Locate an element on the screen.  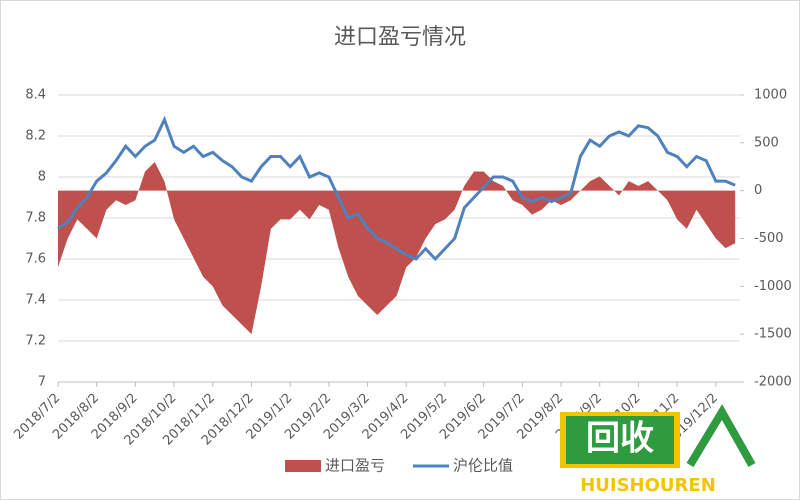
y2-tick-label: -1500 is located at coordinates (773, 334).